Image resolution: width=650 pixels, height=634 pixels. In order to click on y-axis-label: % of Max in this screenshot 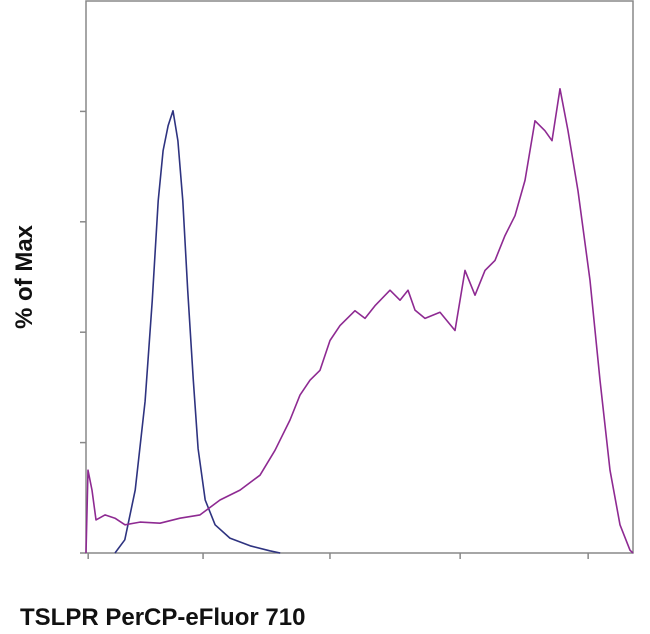, I will do `click(24, 276)`.